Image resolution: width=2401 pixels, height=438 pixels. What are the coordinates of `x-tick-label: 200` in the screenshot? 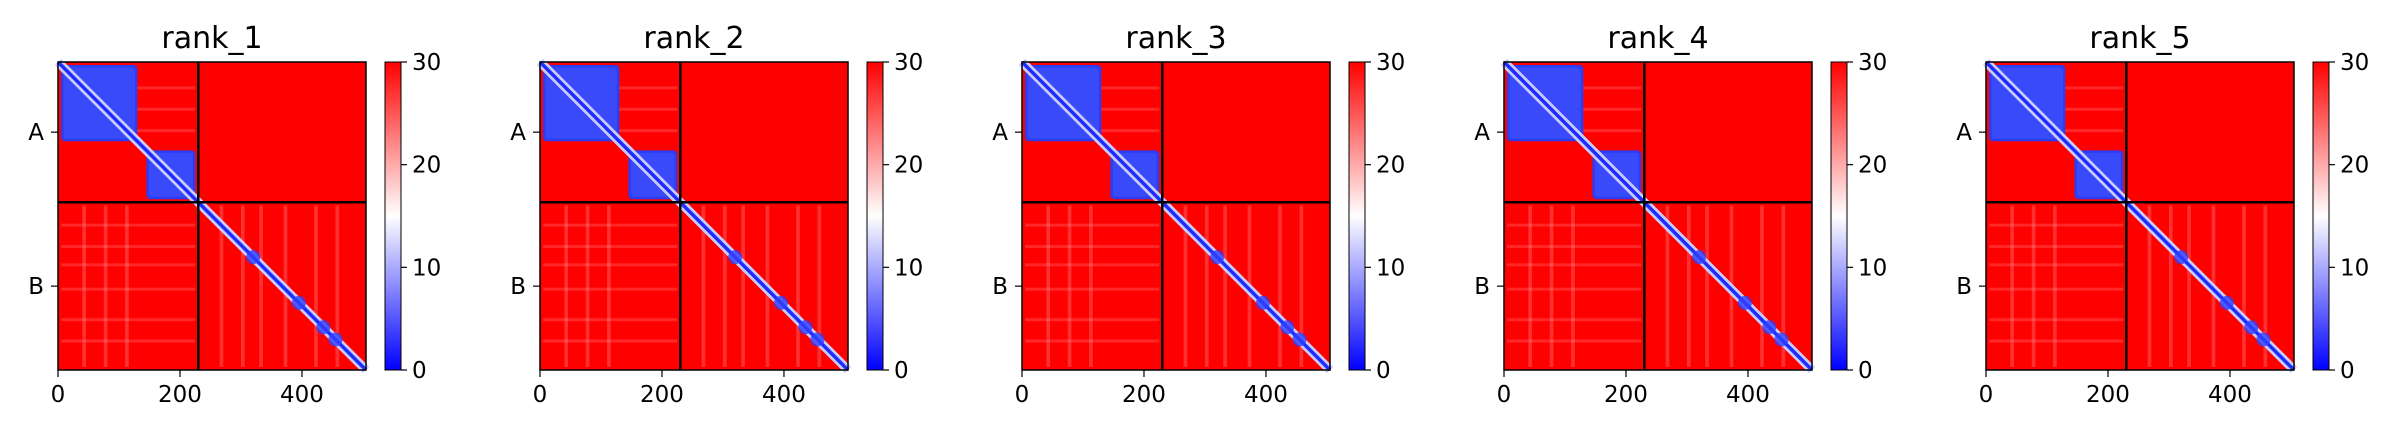 It's located at (1144, 395).